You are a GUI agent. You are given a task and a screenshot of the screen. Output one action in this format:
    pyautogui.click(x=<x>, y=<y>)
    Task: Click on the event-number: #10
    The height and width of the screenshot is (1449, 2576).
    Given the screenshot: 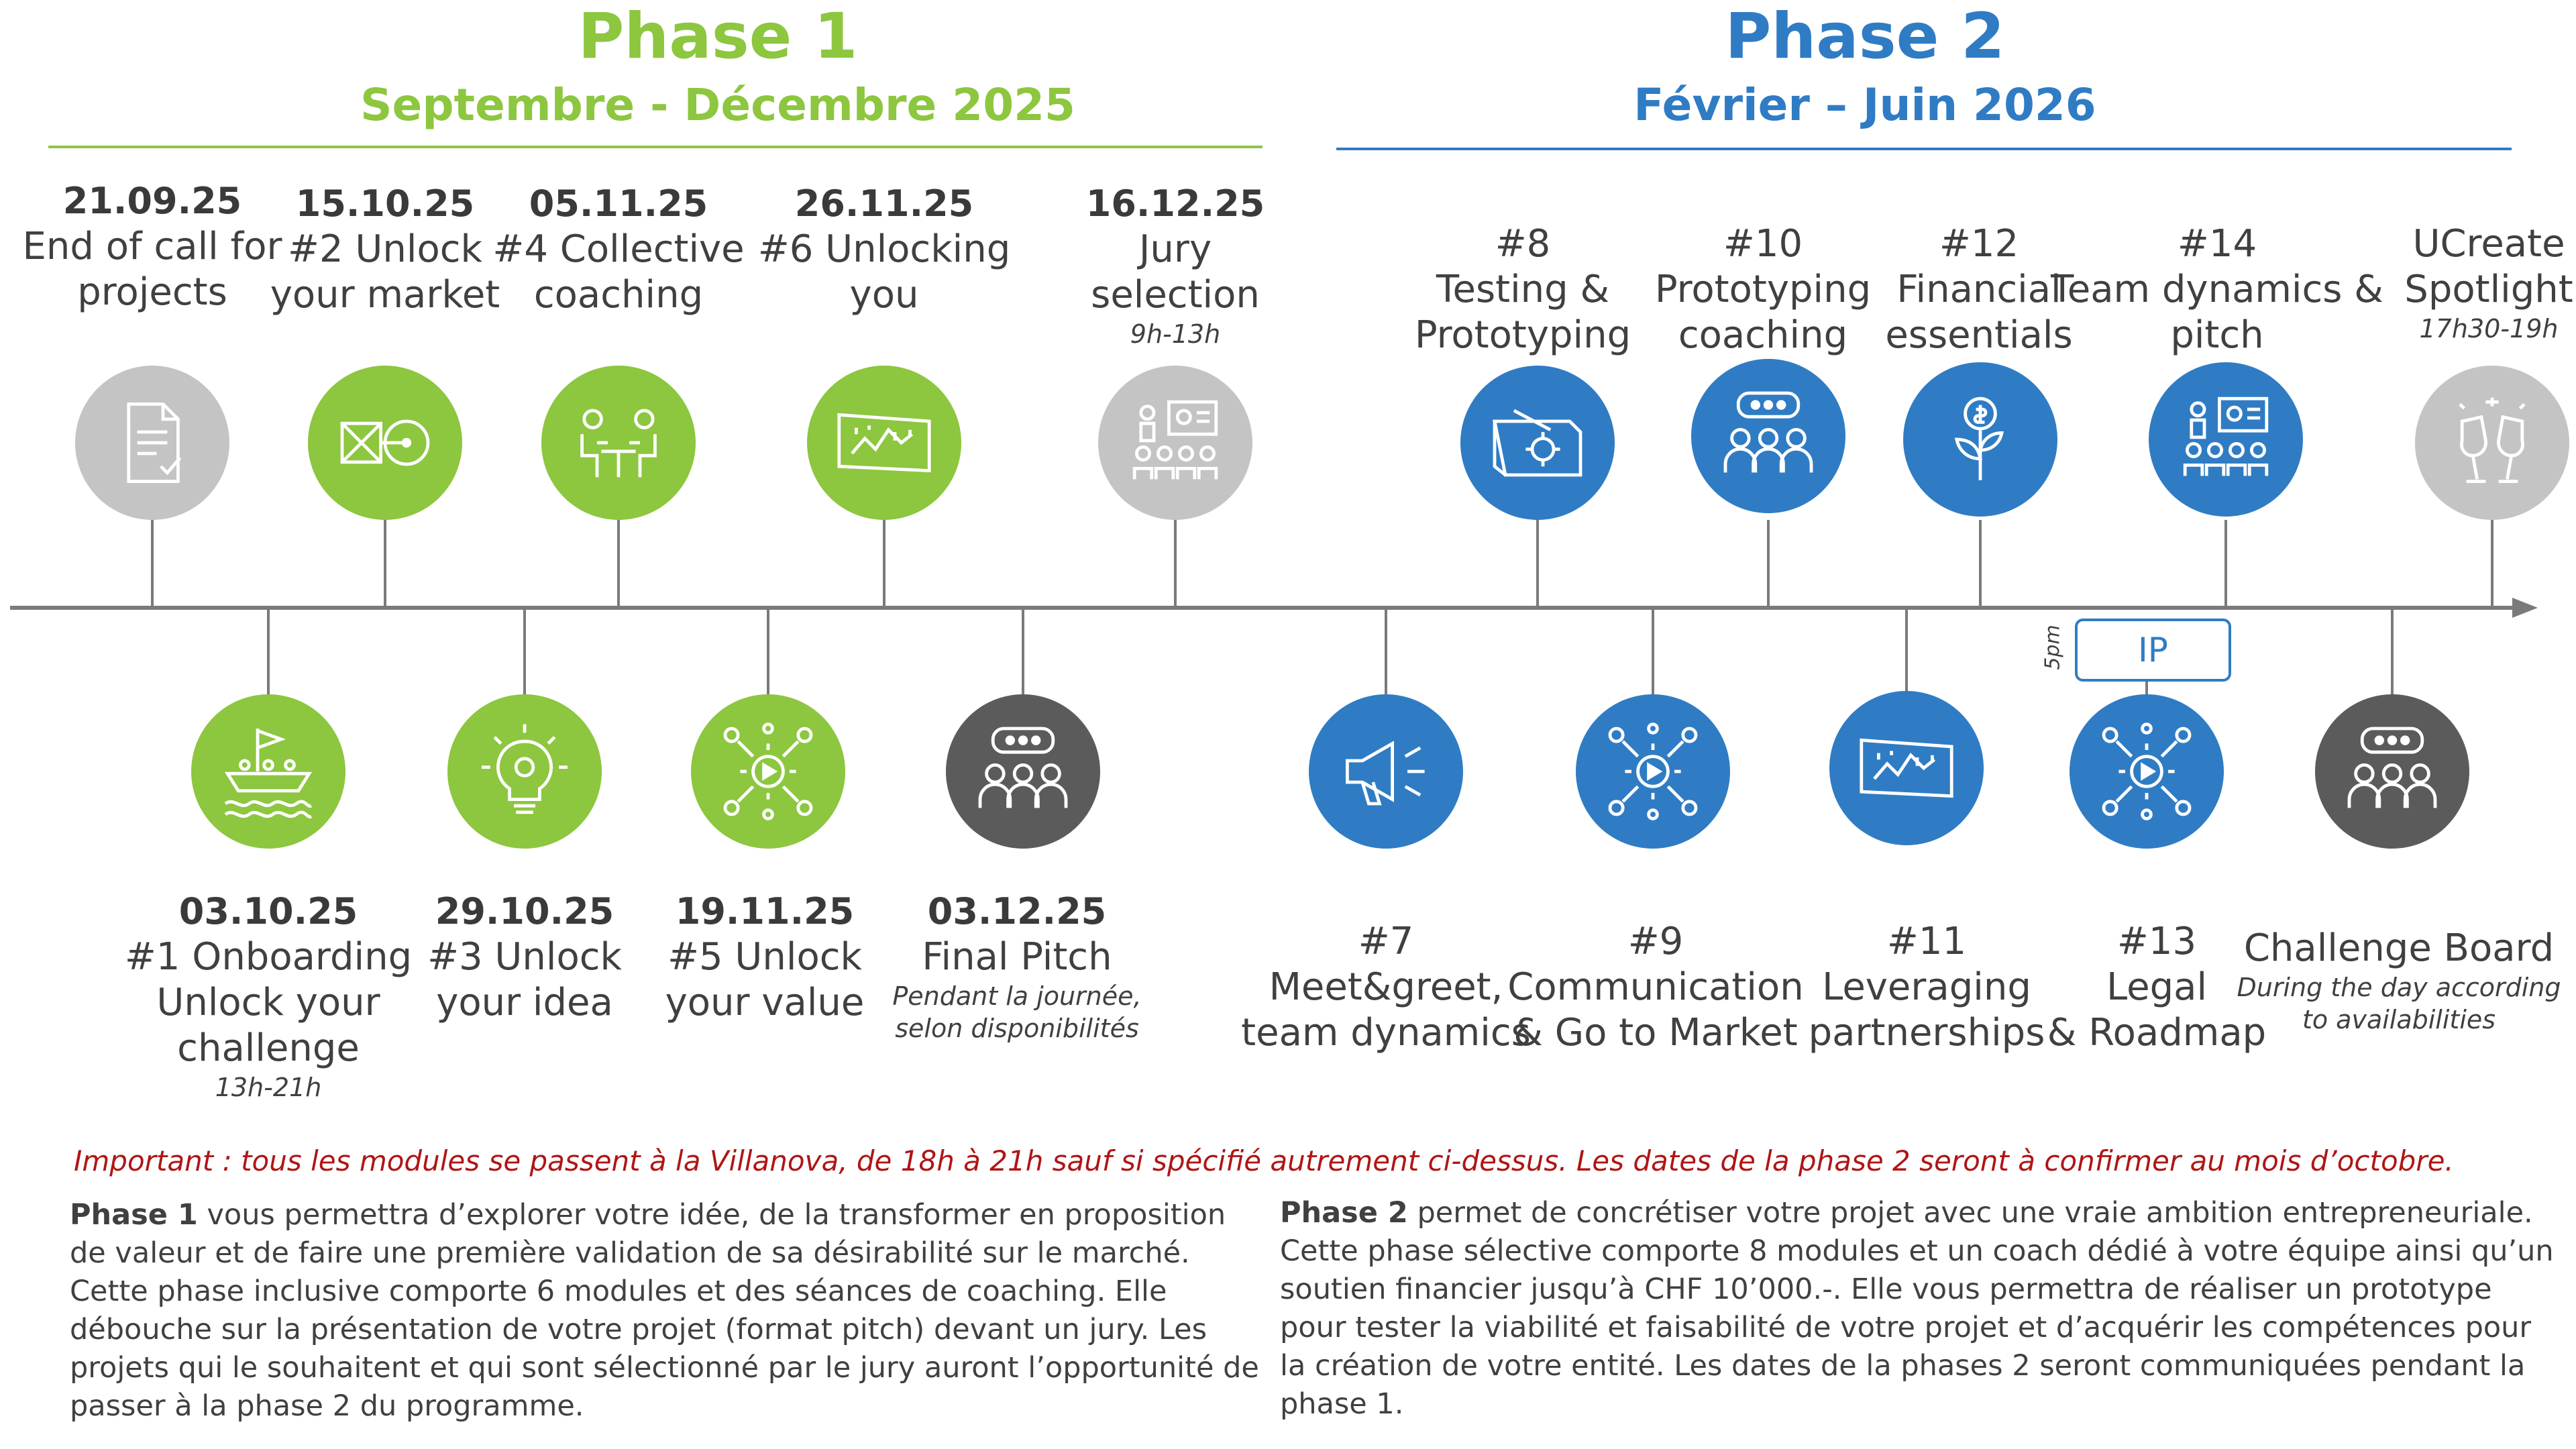 What is the action you would take?
    pyautogui.click(x=1763, y=244)
    